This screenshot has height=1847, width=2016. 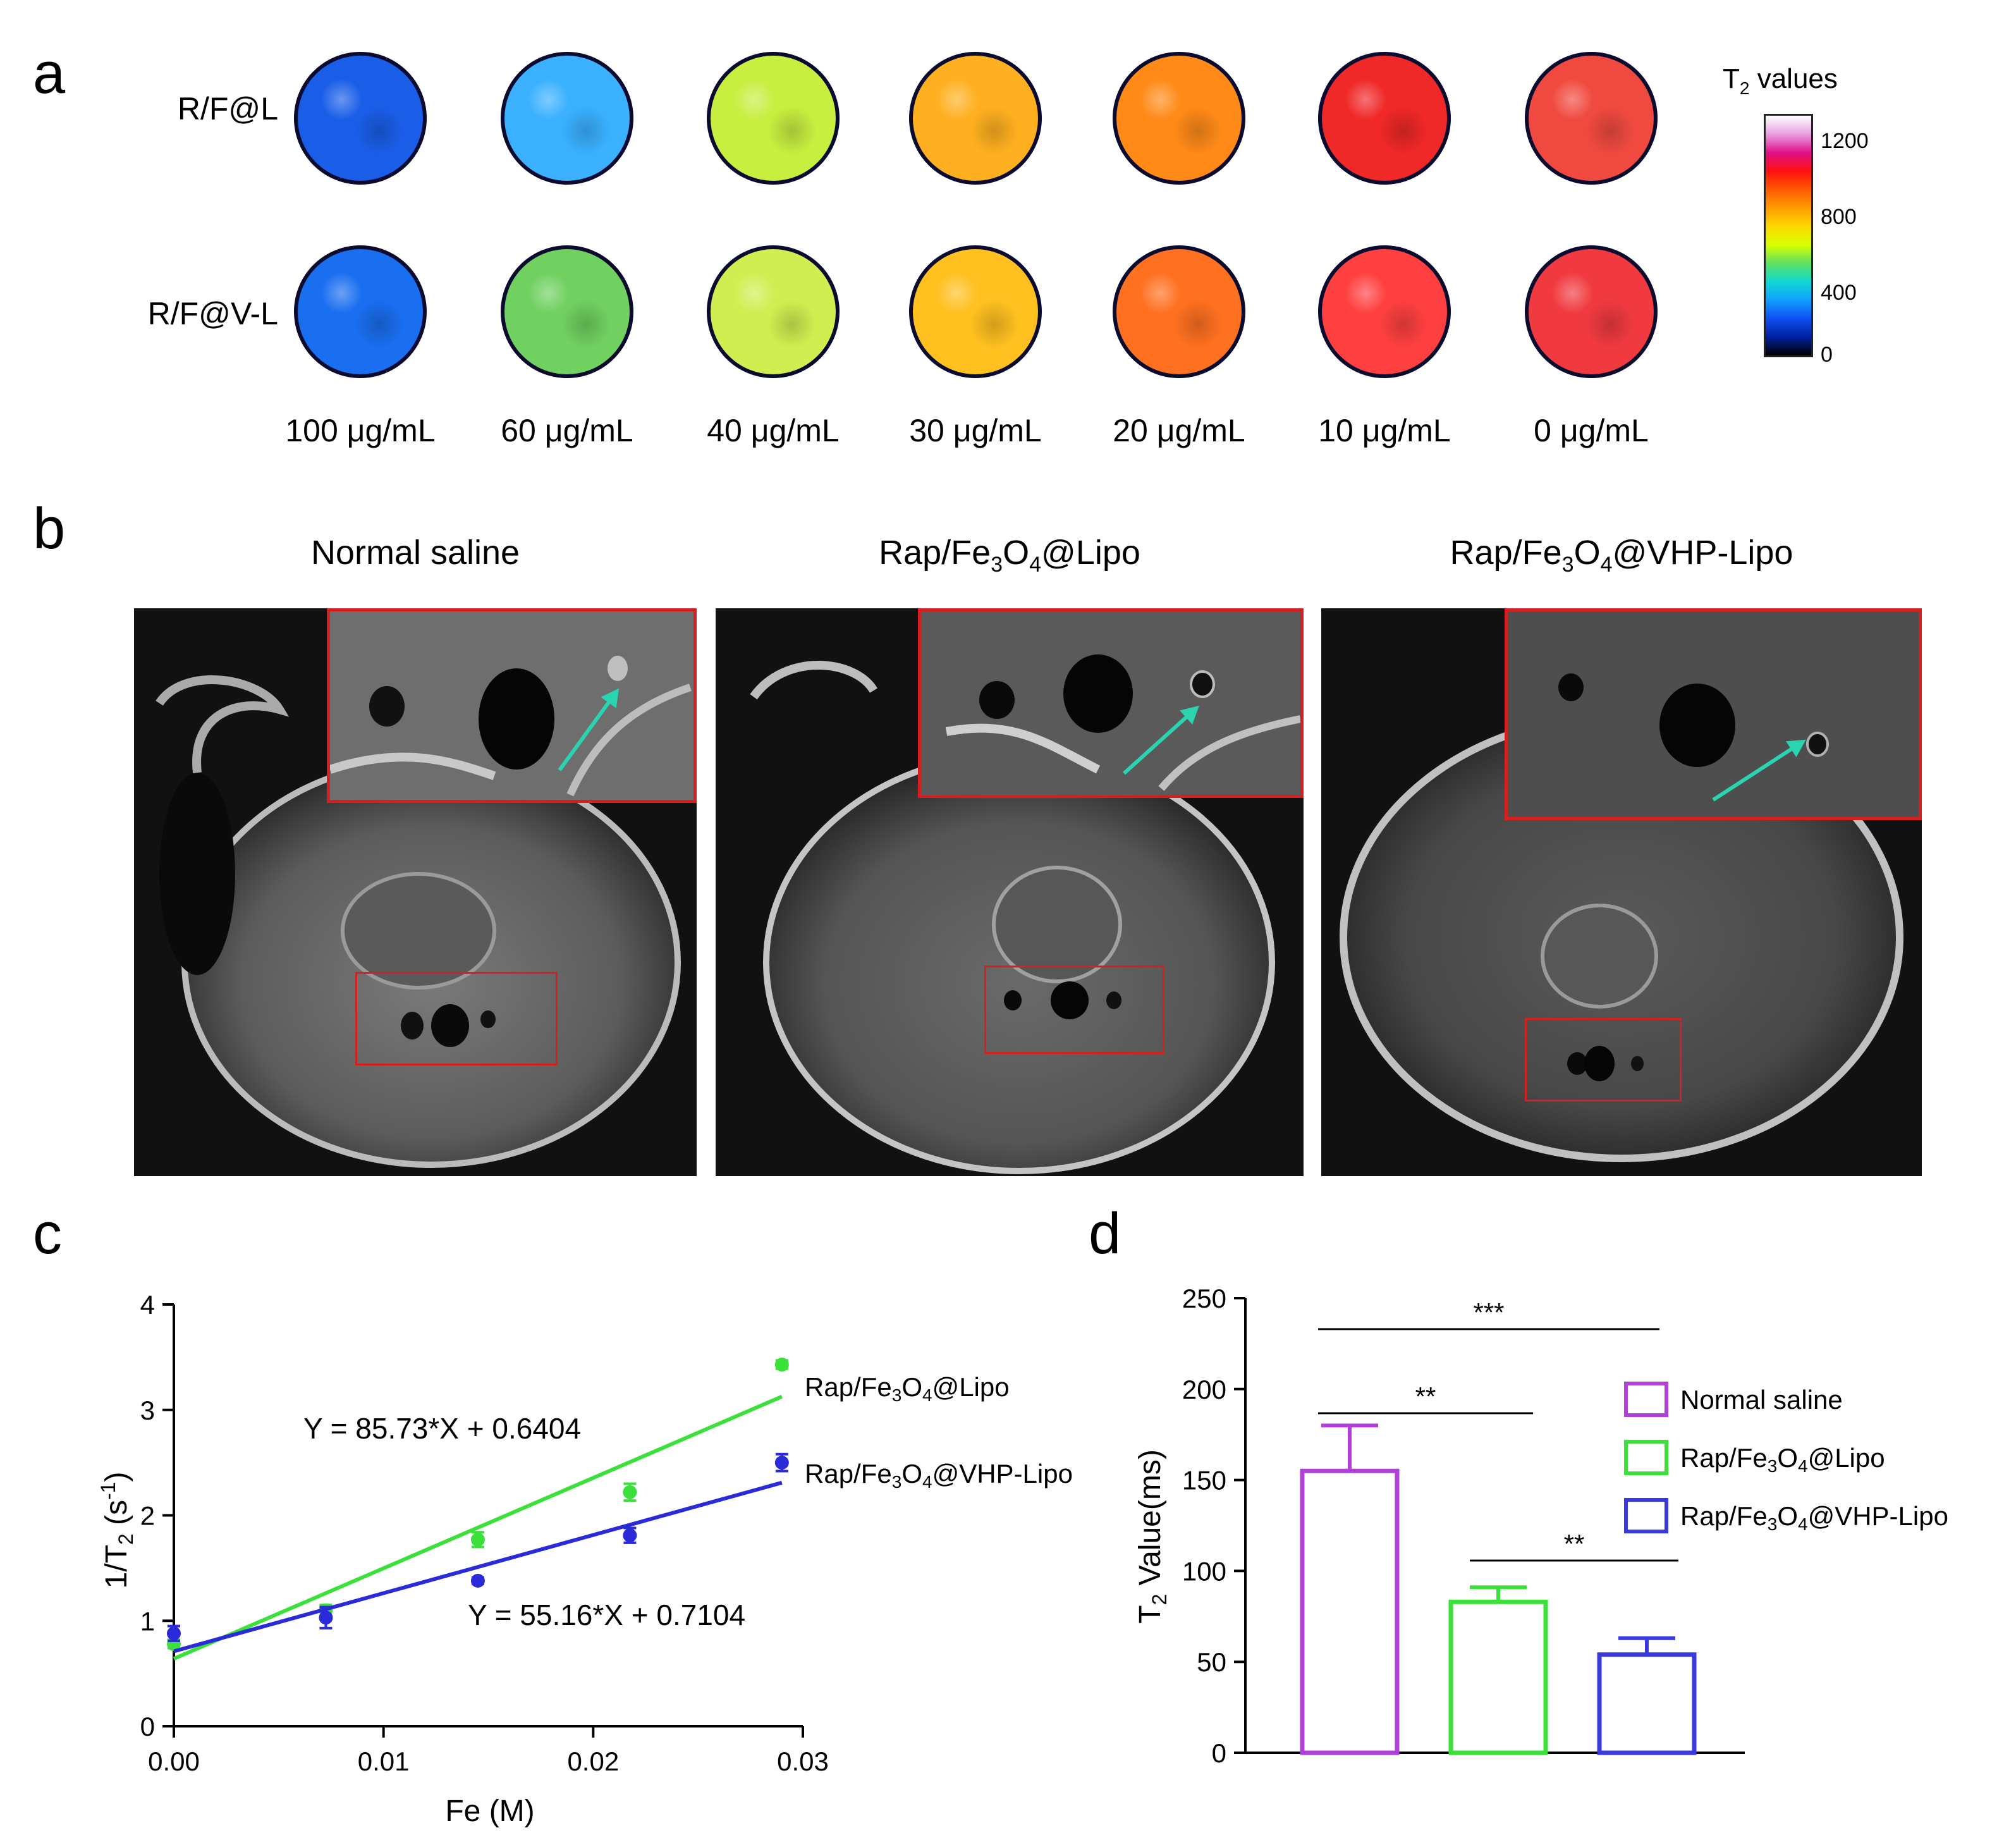 I want to click on chart-c-ytick-label: 0, so click(x=147, y=1726).